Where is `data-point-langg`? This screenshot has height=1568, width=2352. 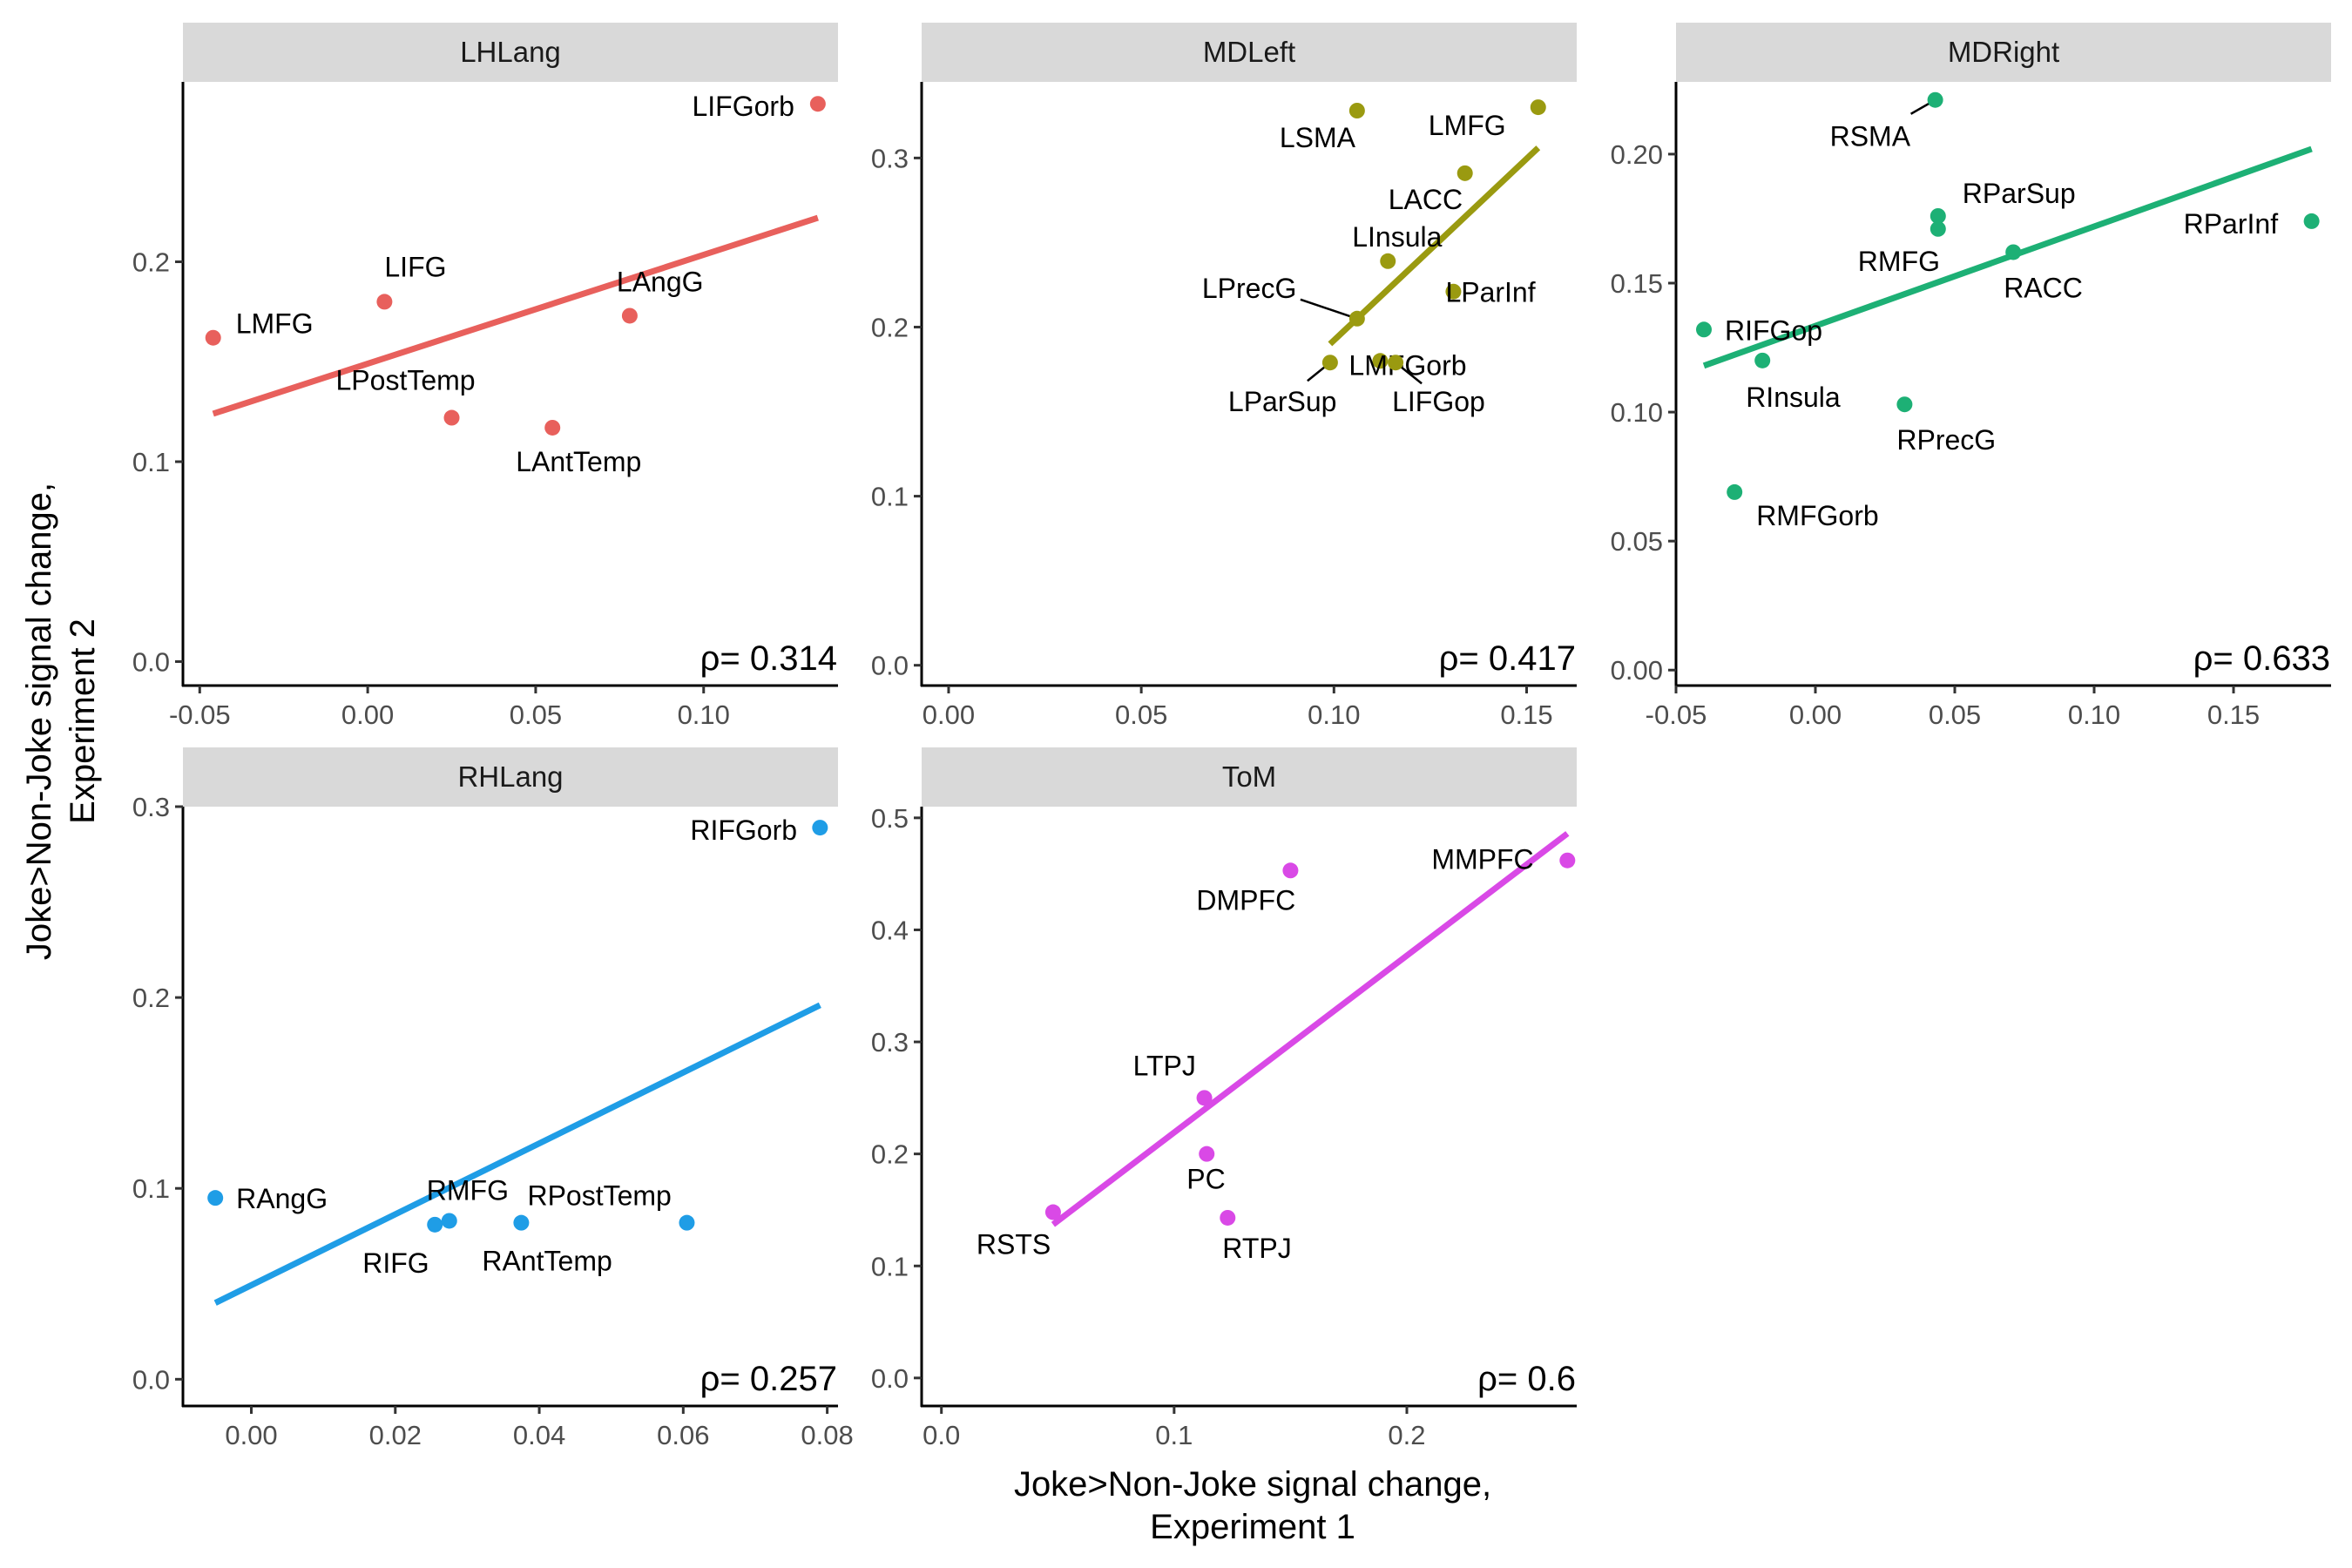 data-point-langg is located at coordinates (629, 316).